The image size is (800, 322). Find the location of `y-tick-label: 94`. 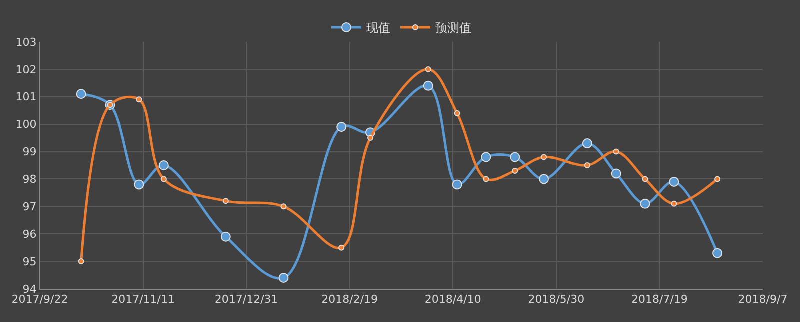

y-tick-label: 94 is located at coordinates (29, 289).